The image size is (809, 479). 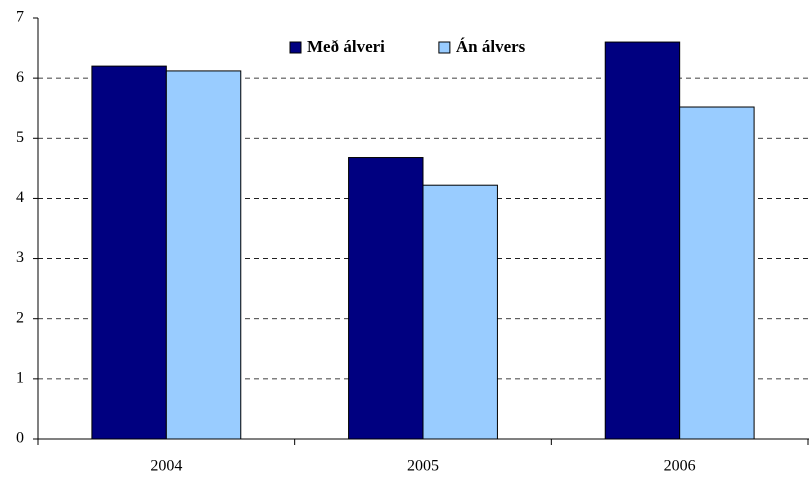 I want to click on y-tick-label: 7, so click(x=20, y=17).